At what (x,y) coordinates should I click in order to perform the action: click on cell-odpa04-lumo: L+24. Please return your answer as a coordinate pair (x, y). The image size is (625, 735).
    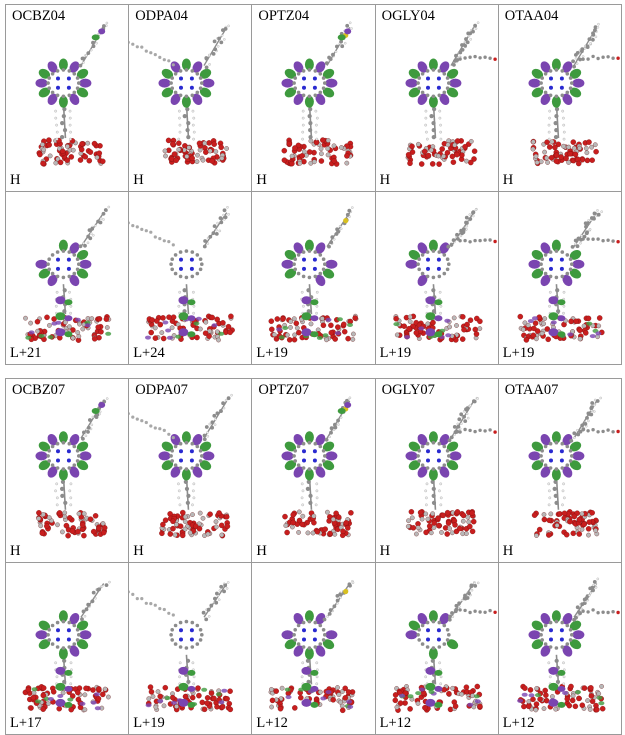
    Looking at the image, I should click on (191, 278).